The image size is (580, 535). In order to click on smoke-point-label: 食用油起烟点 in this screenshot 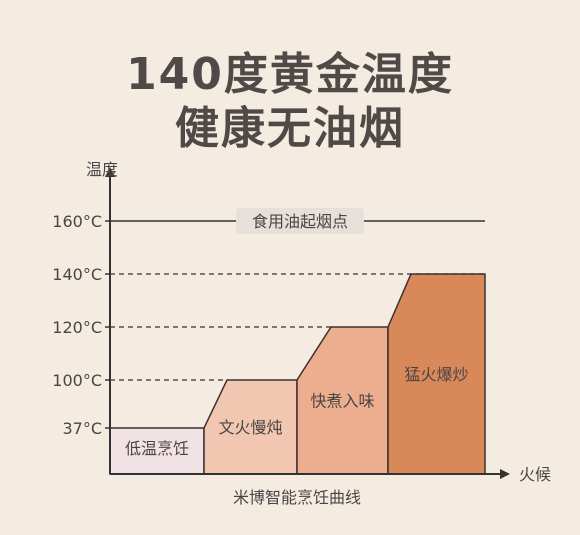, I will do `click(300, 221)`.